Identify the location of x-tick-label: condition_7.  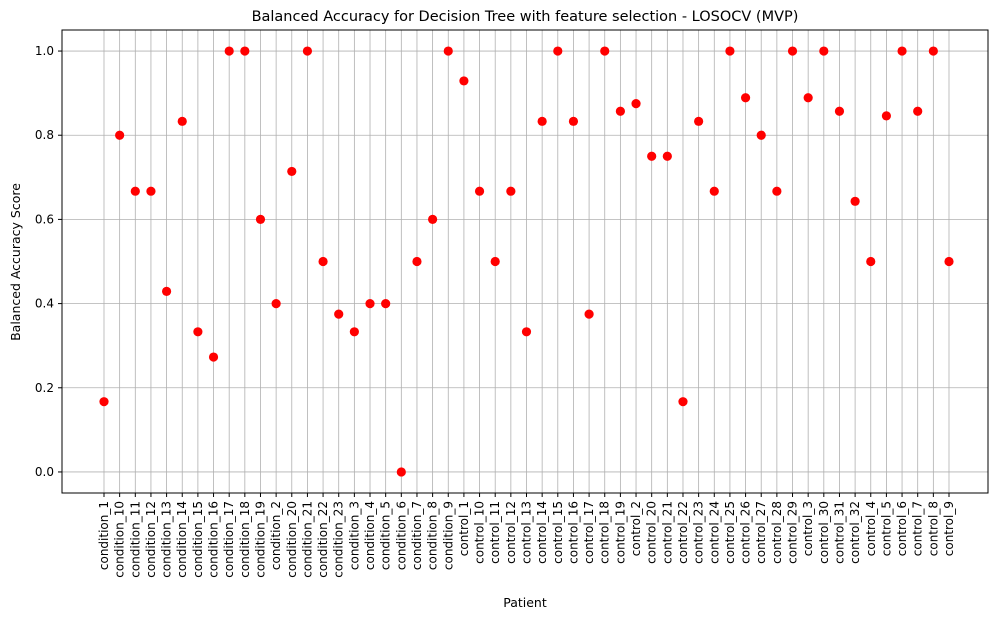
(417, 535).